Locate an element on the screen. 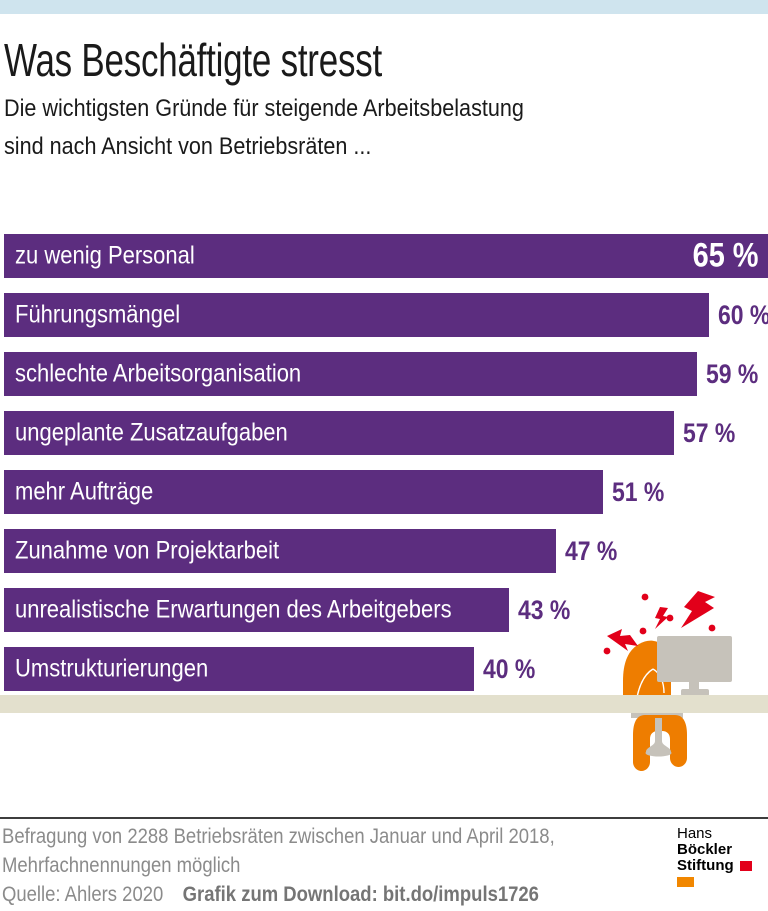 This screenshot has height=911, width=768. bar-value: 43 % is located at coordinates (544, 610).